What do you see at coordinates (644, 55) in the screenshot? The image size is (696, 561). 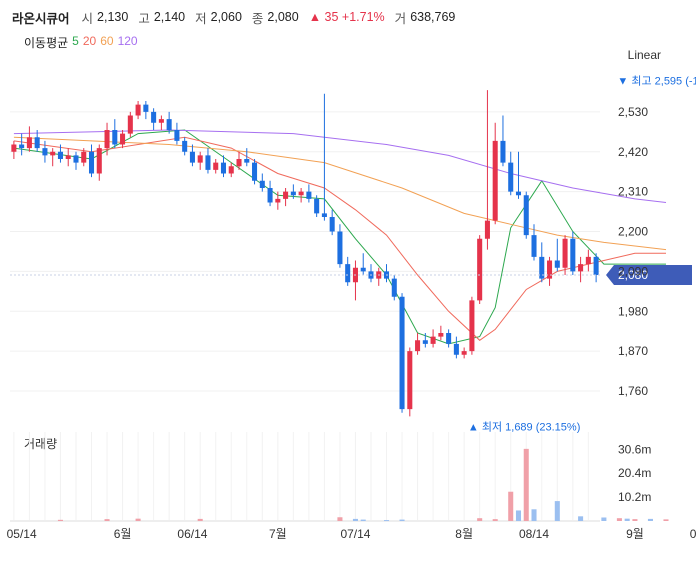 I see `scale-toggle: Linear` at bounding box center [644, 55].